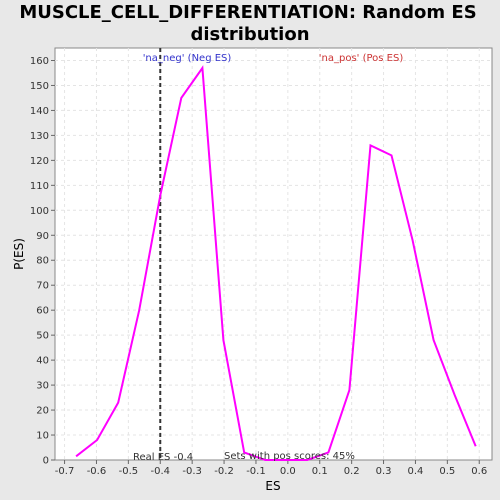 This screenshot has width=500, height=500. Describe the element at coordinates (46, 461) in the screenshot. I see `y-tick-label: 0` at that location.